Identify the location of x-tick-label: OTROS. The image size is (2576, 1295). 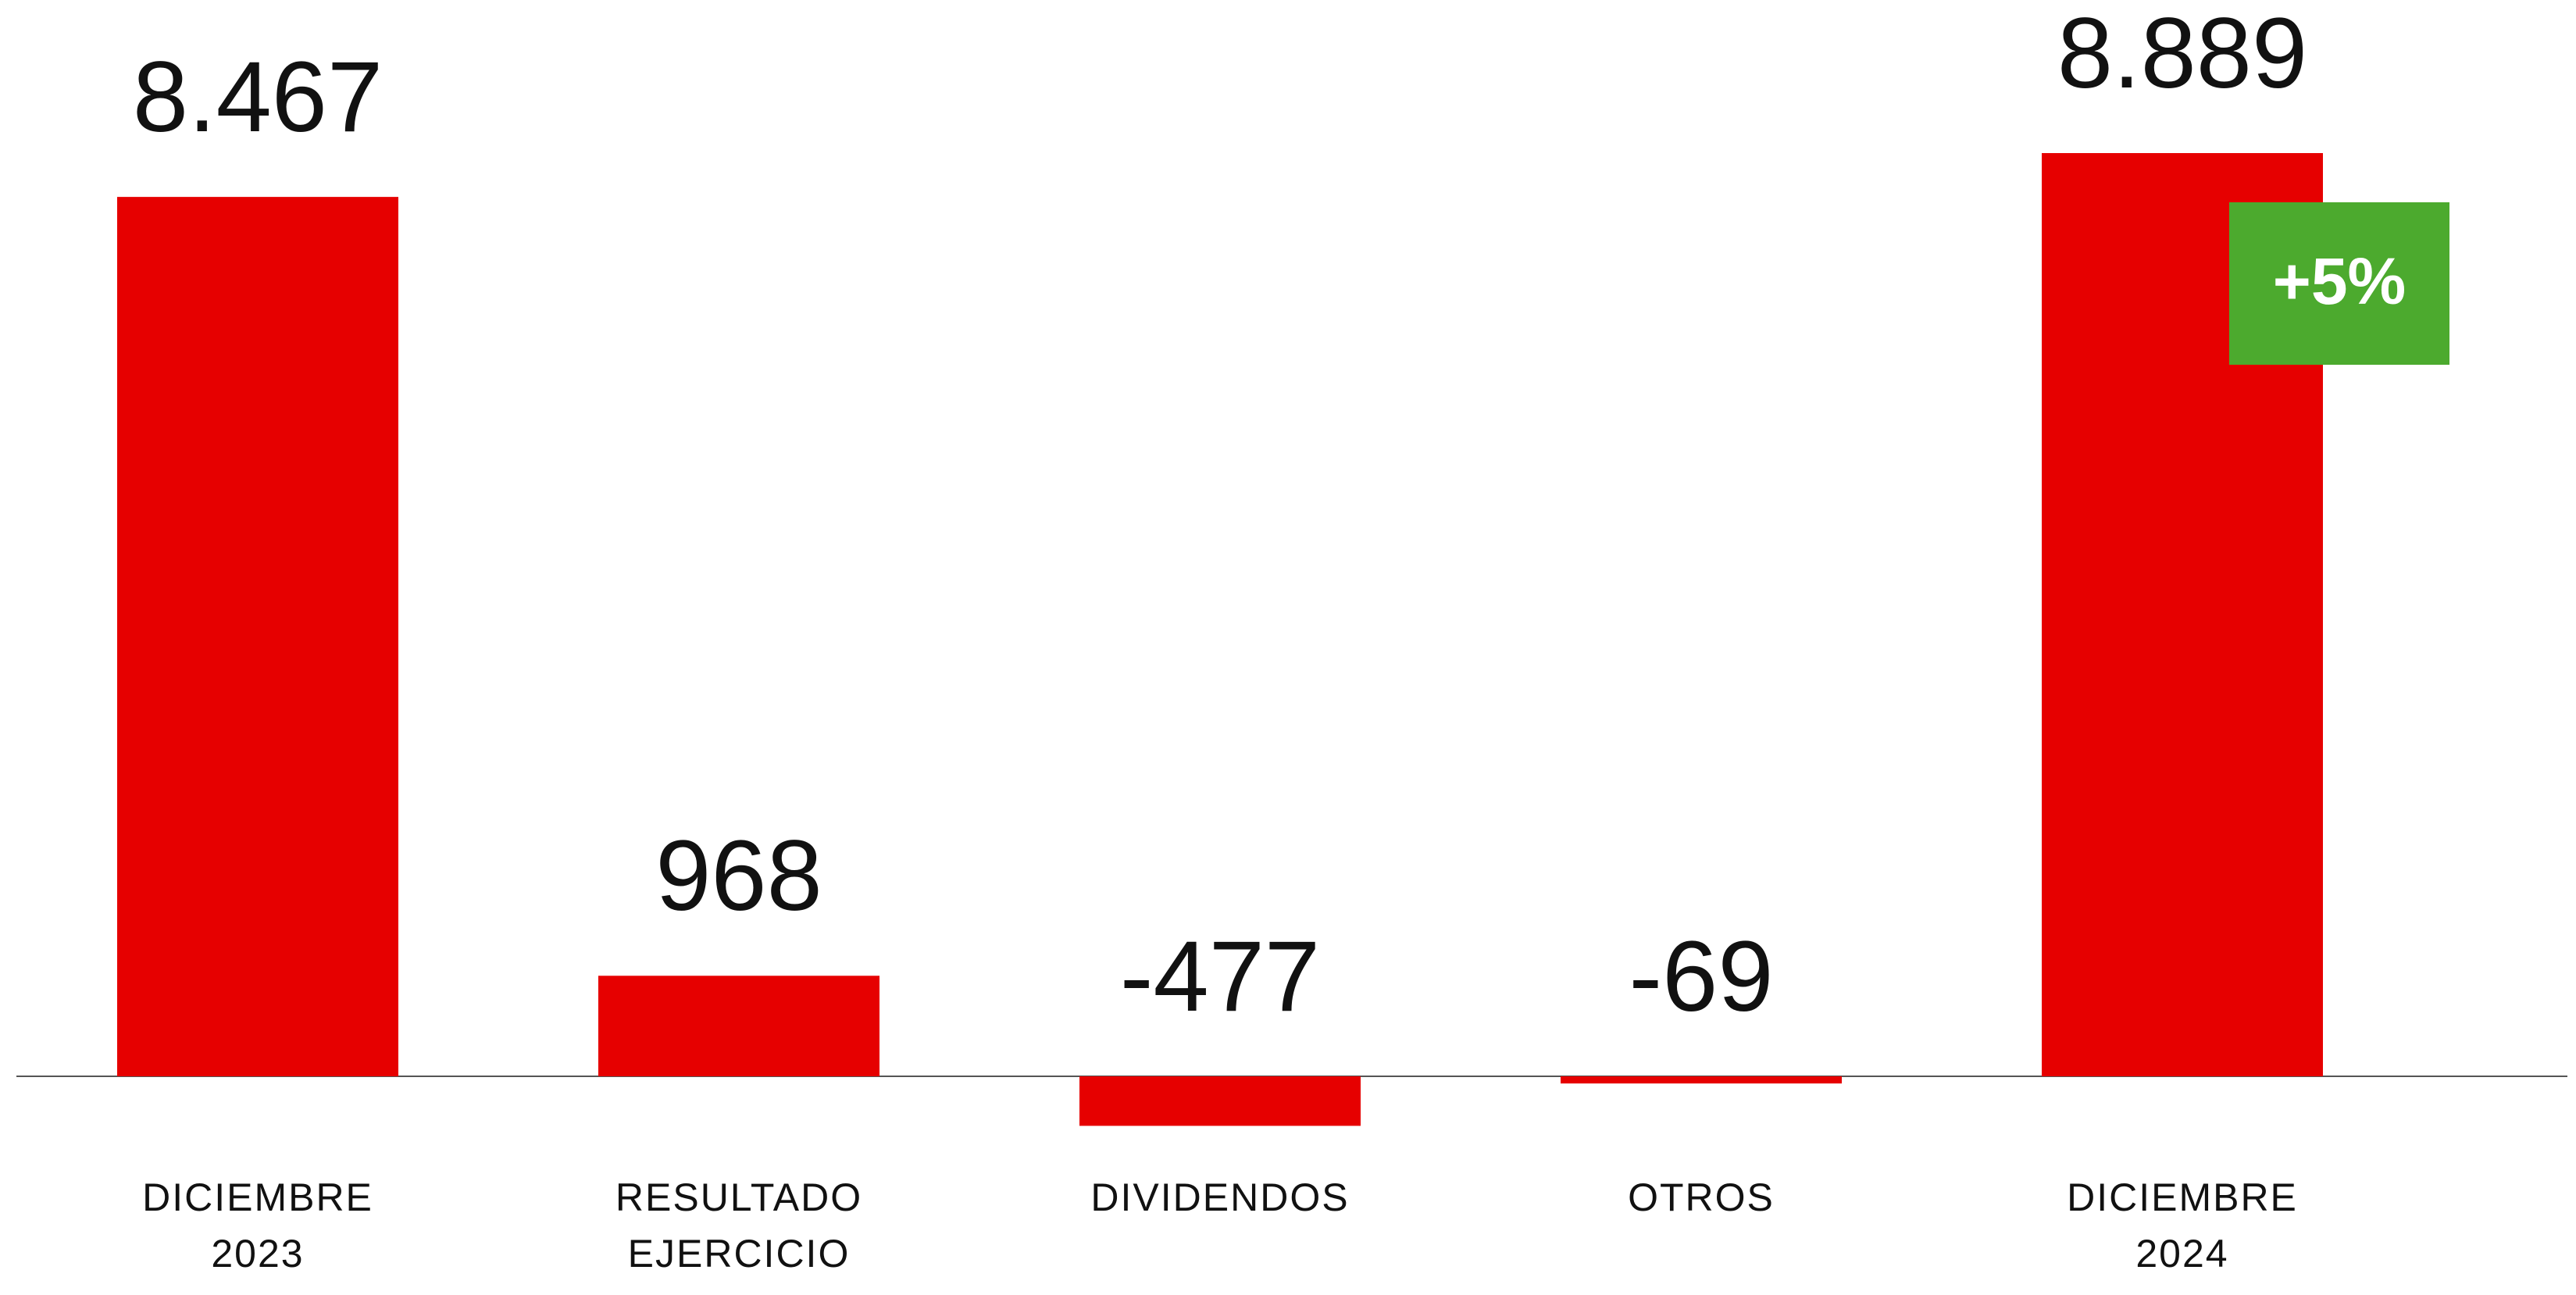
(1701, 1197).